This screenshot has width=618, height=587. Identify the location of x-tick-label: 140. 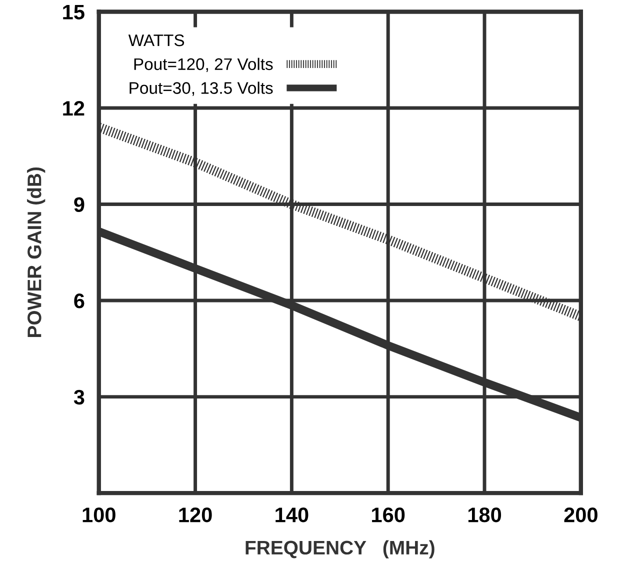
(292, 515).